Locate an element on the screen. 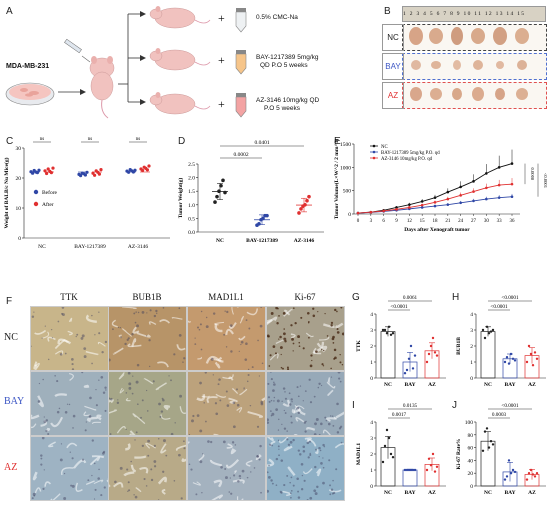 The height and width of the screenshot is (506, 550). treatment-3-line-1: AZ-3146 10mg/kg QD is located at coordinates (288, 100).